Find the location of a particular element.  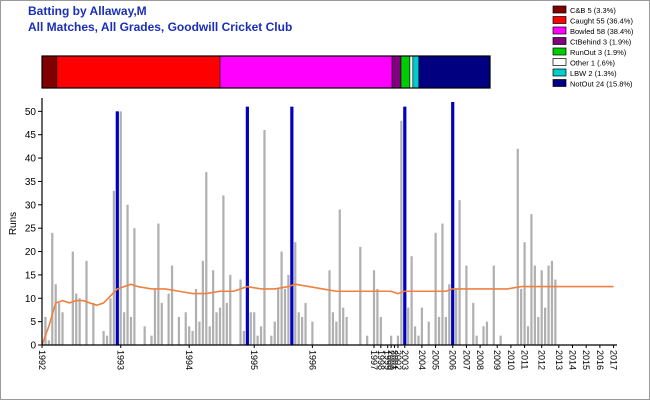

x-tick-label: 2015 is located at coordinates (586, 360).